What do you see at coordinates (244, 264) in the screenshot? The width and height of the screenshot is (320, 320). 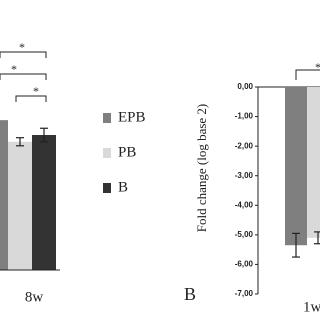 I see `y-tick-label: -6,00` at bounding box center [244, 264].